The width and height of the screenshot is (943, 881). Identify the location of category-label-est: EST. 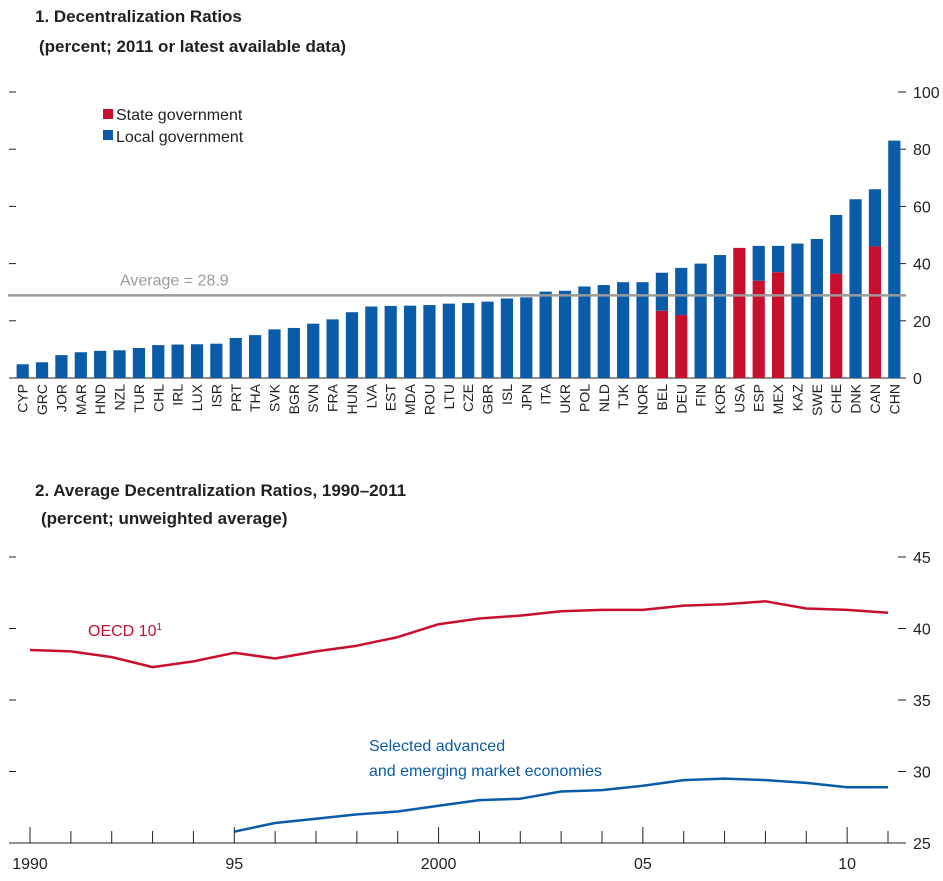
(391, 398).